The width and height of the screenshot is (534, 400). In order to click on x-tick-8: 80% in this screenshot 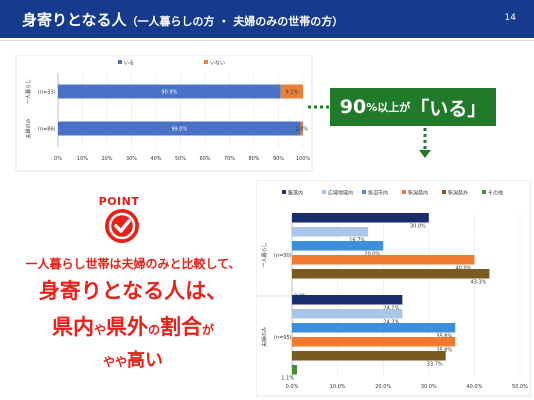, I will do `click(253, 159)`.